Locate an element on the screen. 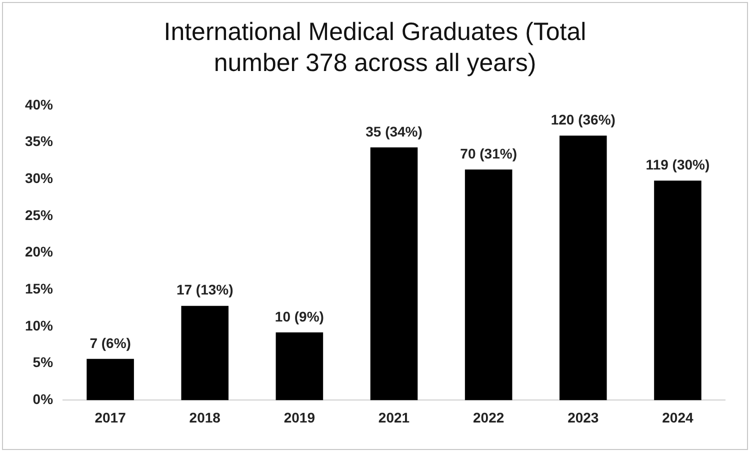 The width and height of the screenshot is (750, 452). x-tick-label: 2018 is located at coordinates (205, 417).